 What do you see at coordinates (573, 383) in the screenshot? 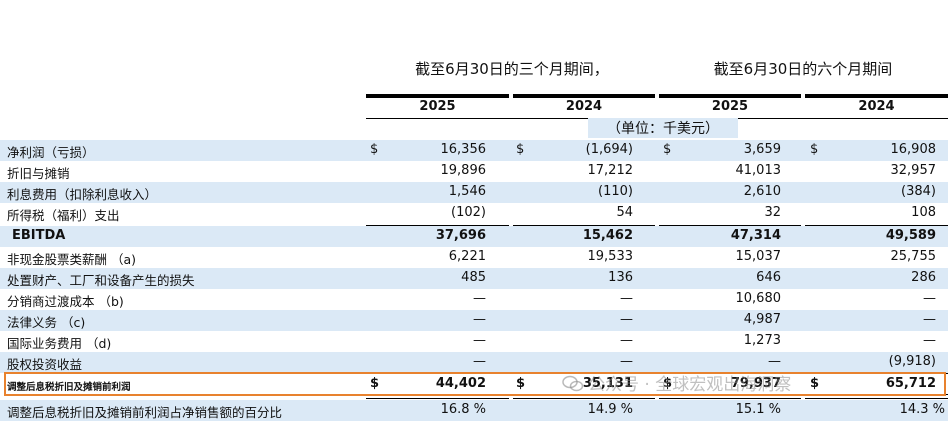
I see `wechat-icon` at bounding box center [573, 383].